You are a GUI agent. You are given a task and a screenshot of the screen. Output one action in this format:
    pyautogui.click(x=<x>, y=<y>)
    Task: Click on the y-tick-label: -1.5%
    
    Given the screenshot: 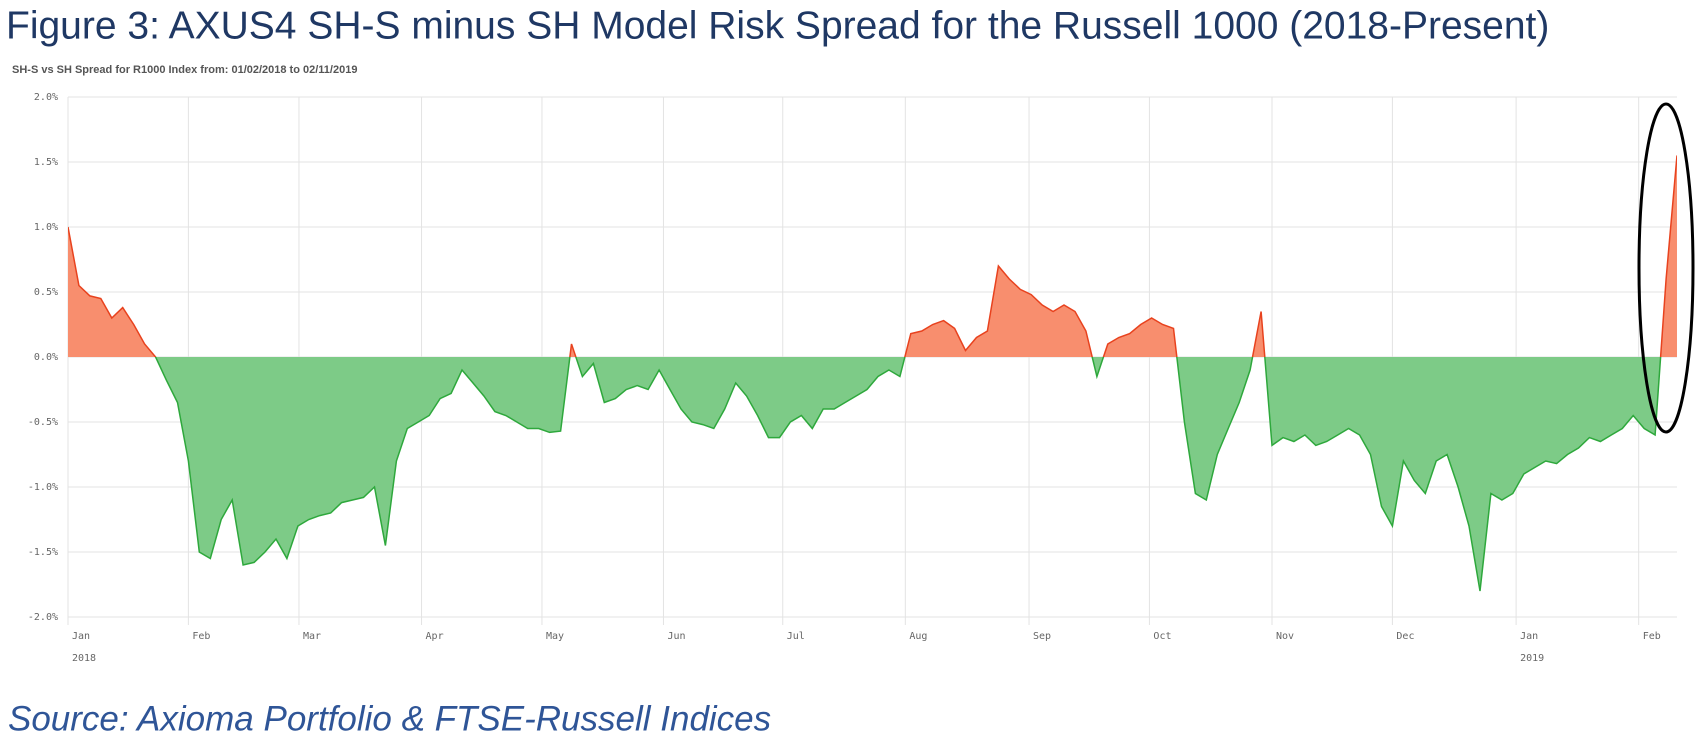 What is the action you would take?
    pyautogui.click(x=43, y=552)
    